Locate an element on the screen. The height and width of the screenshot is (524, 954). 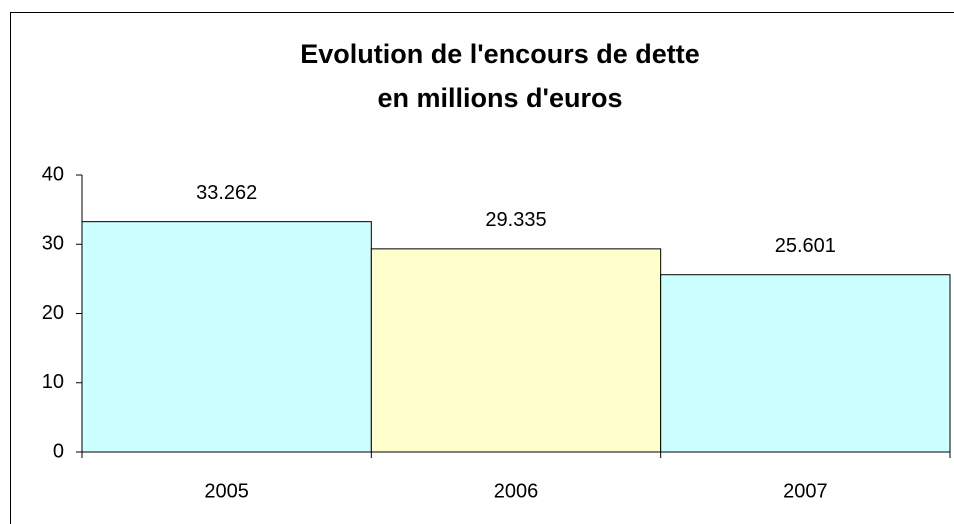
data-label: 25.601 is located at coordinates (805, 246).